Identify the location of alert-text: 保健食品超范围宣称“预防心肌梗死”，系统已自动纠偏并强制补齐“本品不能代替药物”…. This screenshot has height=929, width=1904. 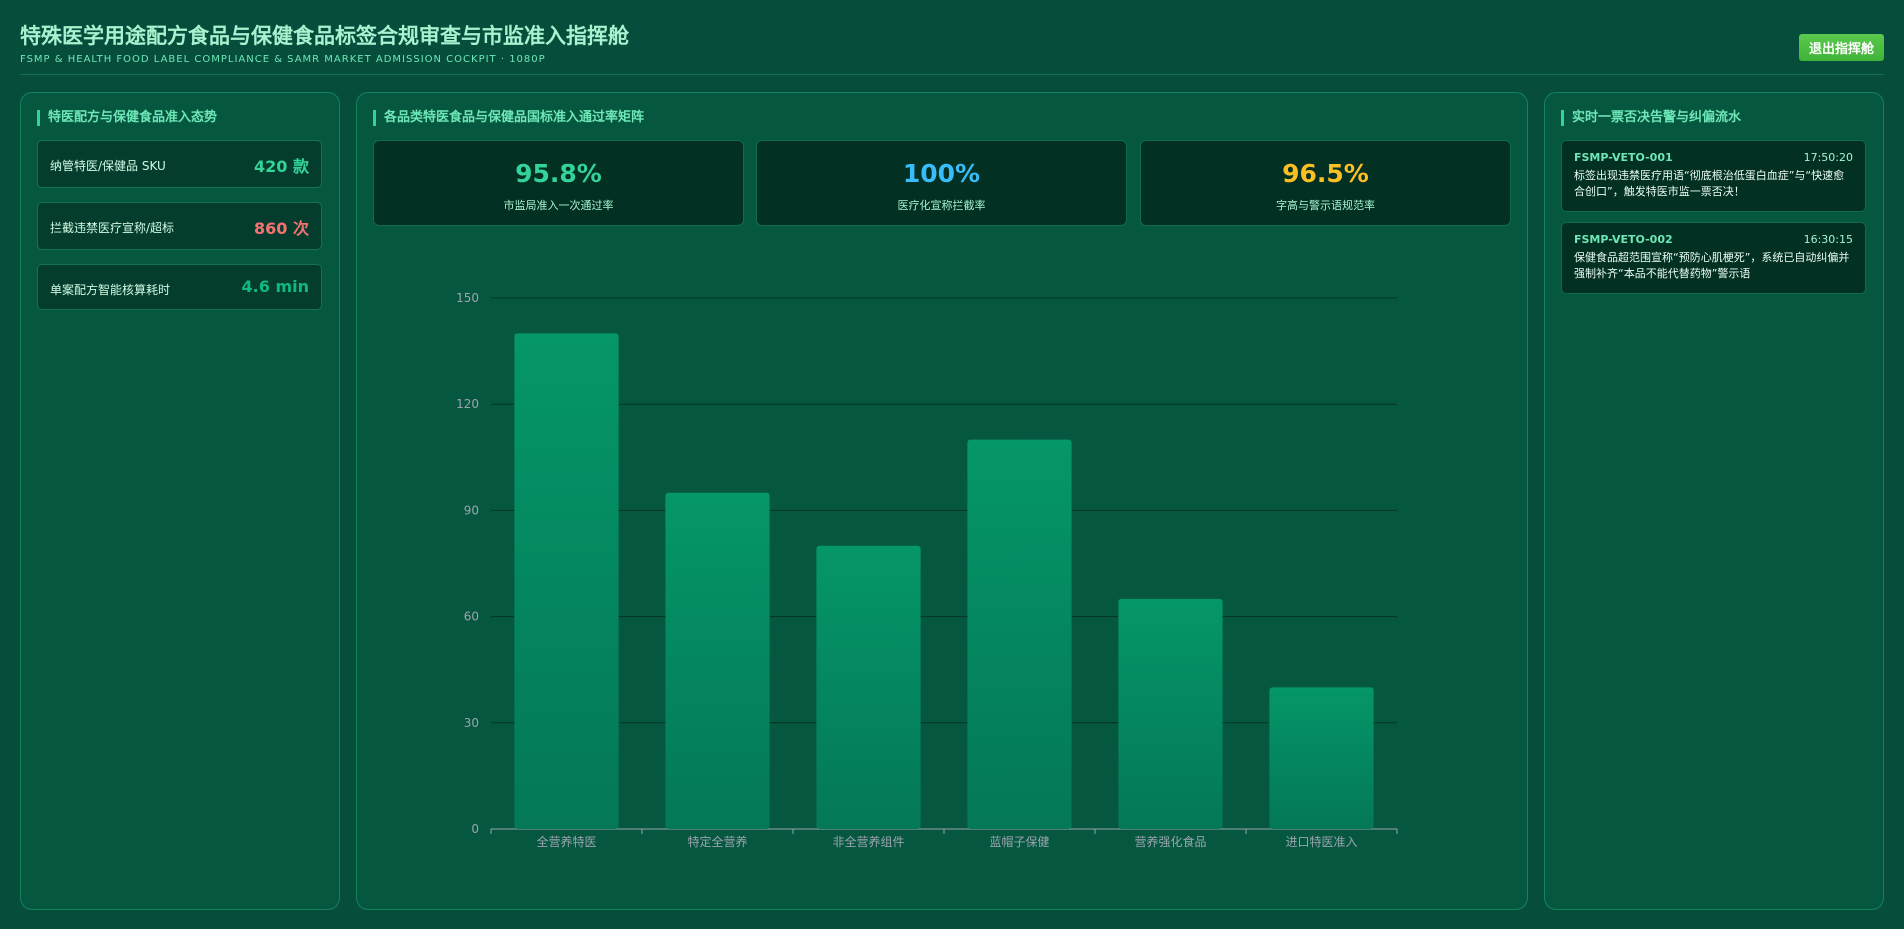
(1712, 265).